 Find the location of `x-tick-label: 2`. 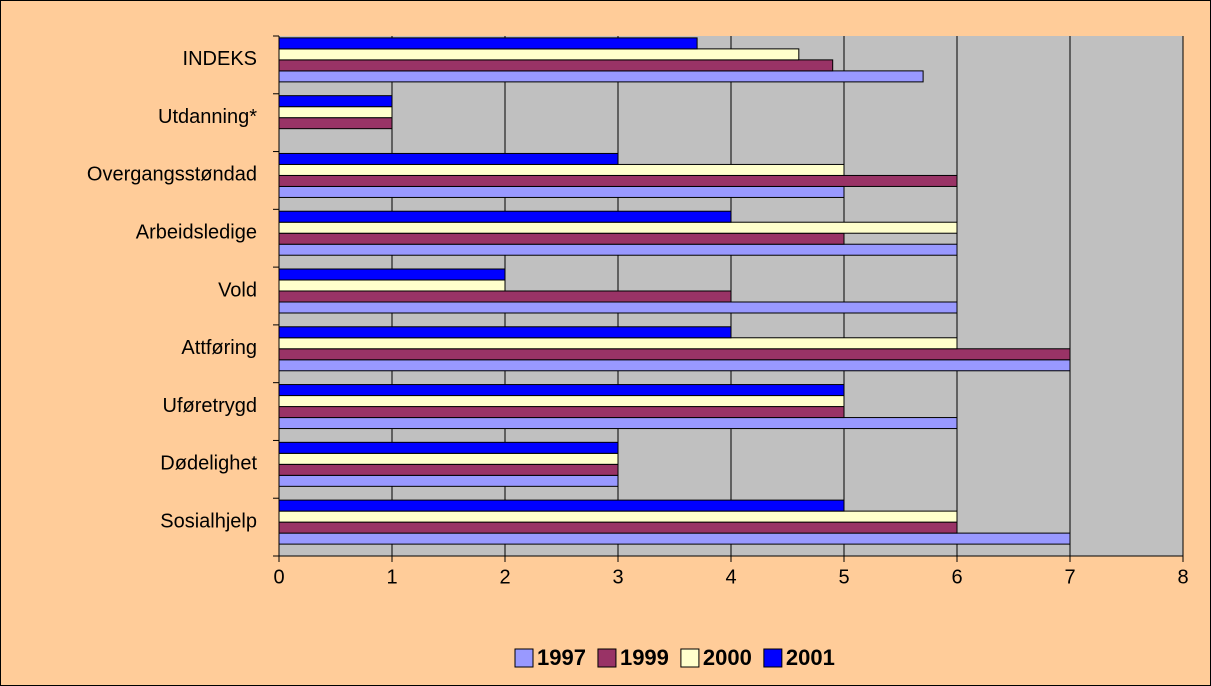

x-tick-label: 2 is located at coordinates (504, 577).